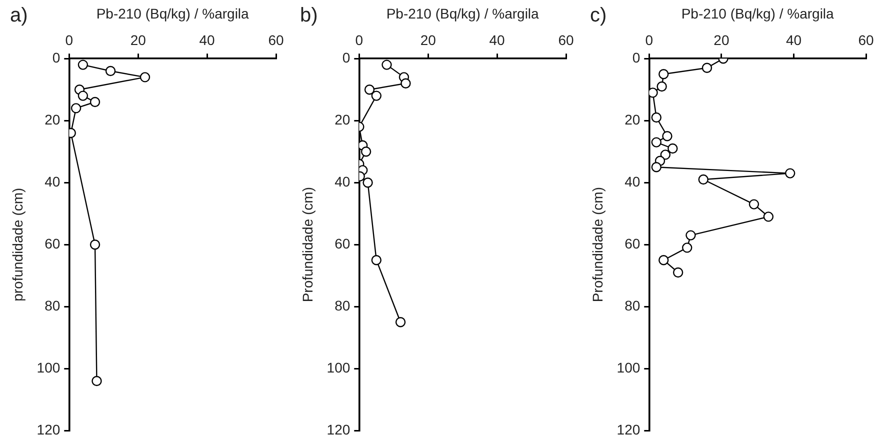 The height and width of the screenshot is (443, 880). Describe the element at coordinates (598, 15) in the screenshot. I see `chart-title: c)` at that location.